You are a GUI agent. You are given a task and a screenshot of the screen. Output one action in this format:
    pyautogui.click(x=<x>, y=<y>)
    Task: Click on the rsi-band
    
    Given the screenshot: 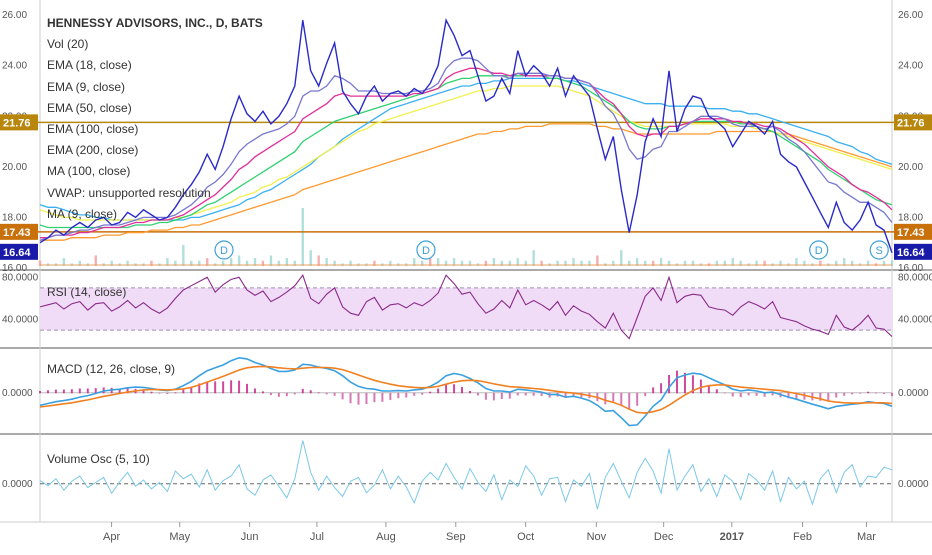 What is the action you would take?
    pyautogui.click(x=466, y=309)
    